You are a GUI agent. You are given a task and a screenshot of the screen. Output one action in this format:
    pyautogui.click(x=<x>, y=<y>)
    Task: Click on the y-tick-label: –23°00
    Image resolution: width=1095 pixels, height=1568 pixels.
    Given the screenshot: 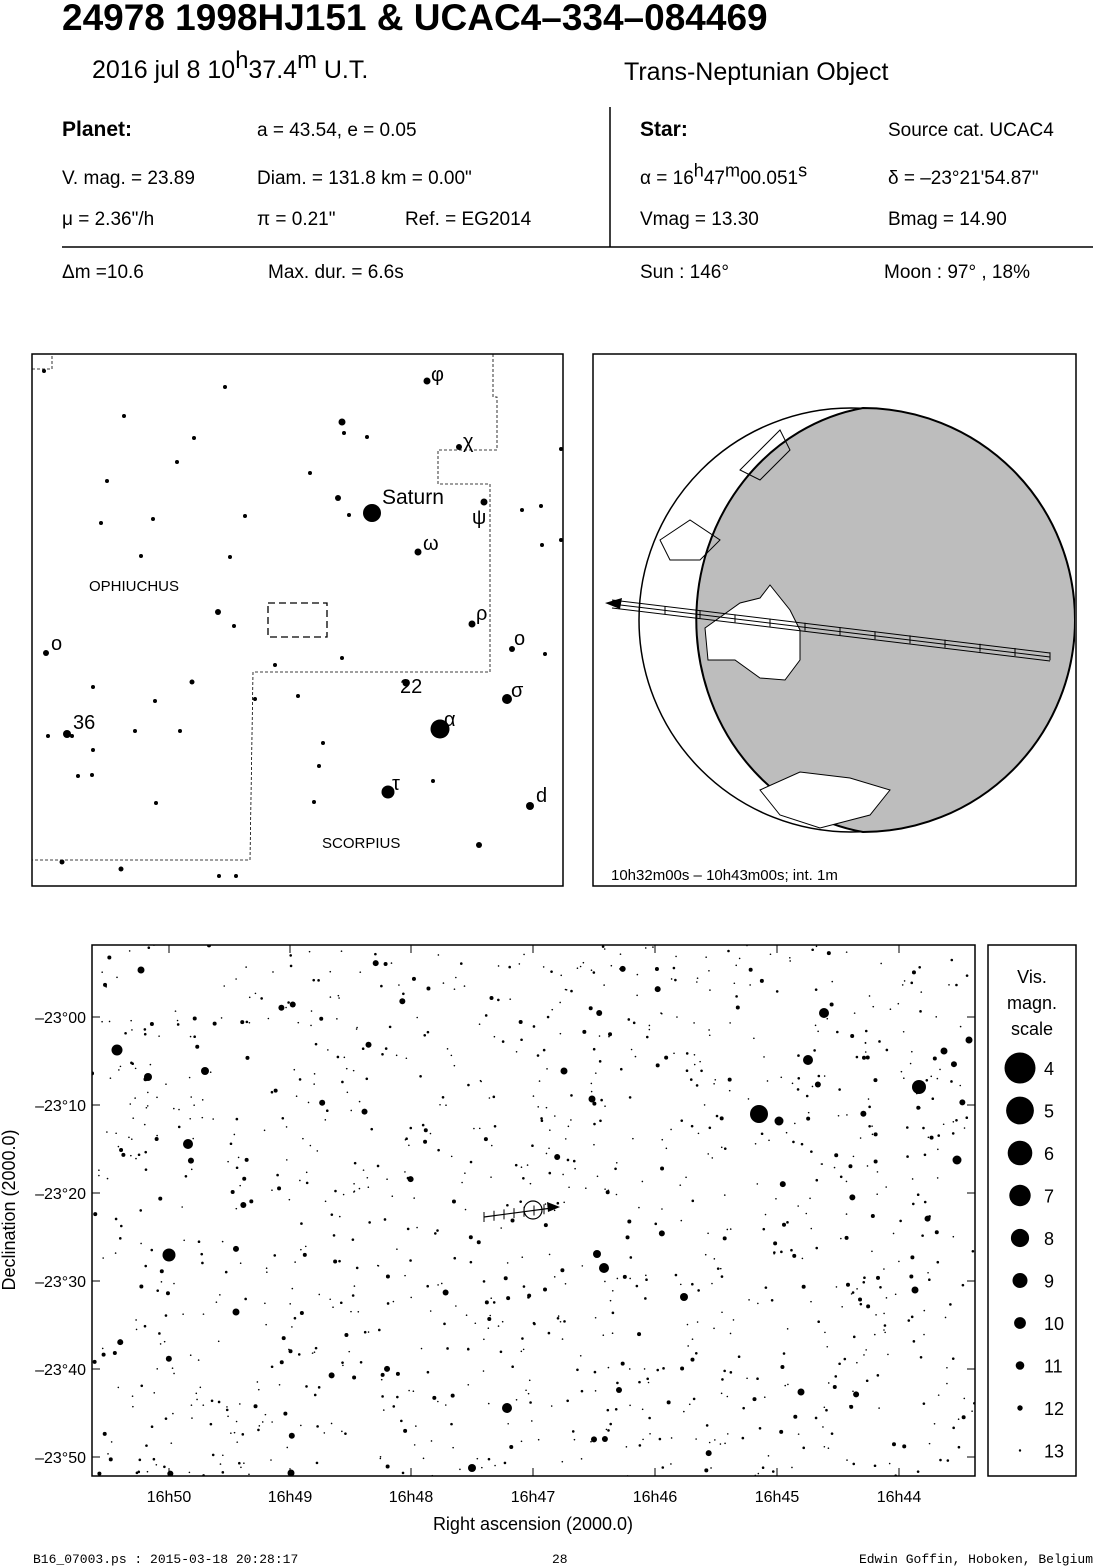 What is the action you would take?
    pyautogui.click(x=60, y=1018)
    